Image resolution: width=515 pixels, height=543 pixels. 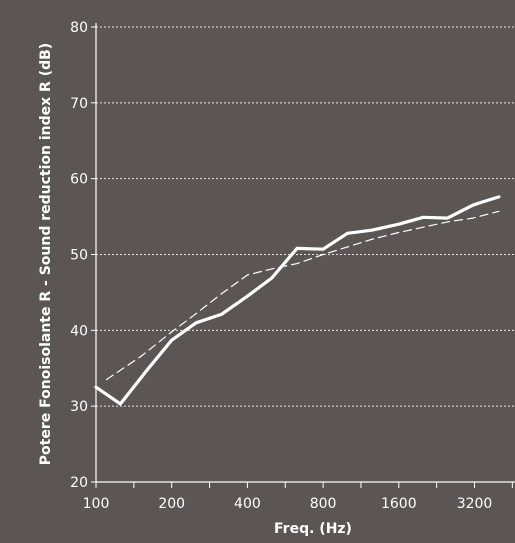 What do you see at coordinates (79, 28) in the screenshot?
I see `y-tick-label-80: 80` at bounding box center [79, 28].